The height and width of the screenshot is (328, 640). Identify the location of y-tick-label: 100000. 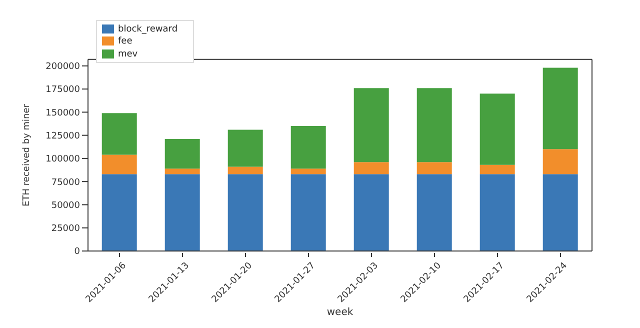
(63, 159).